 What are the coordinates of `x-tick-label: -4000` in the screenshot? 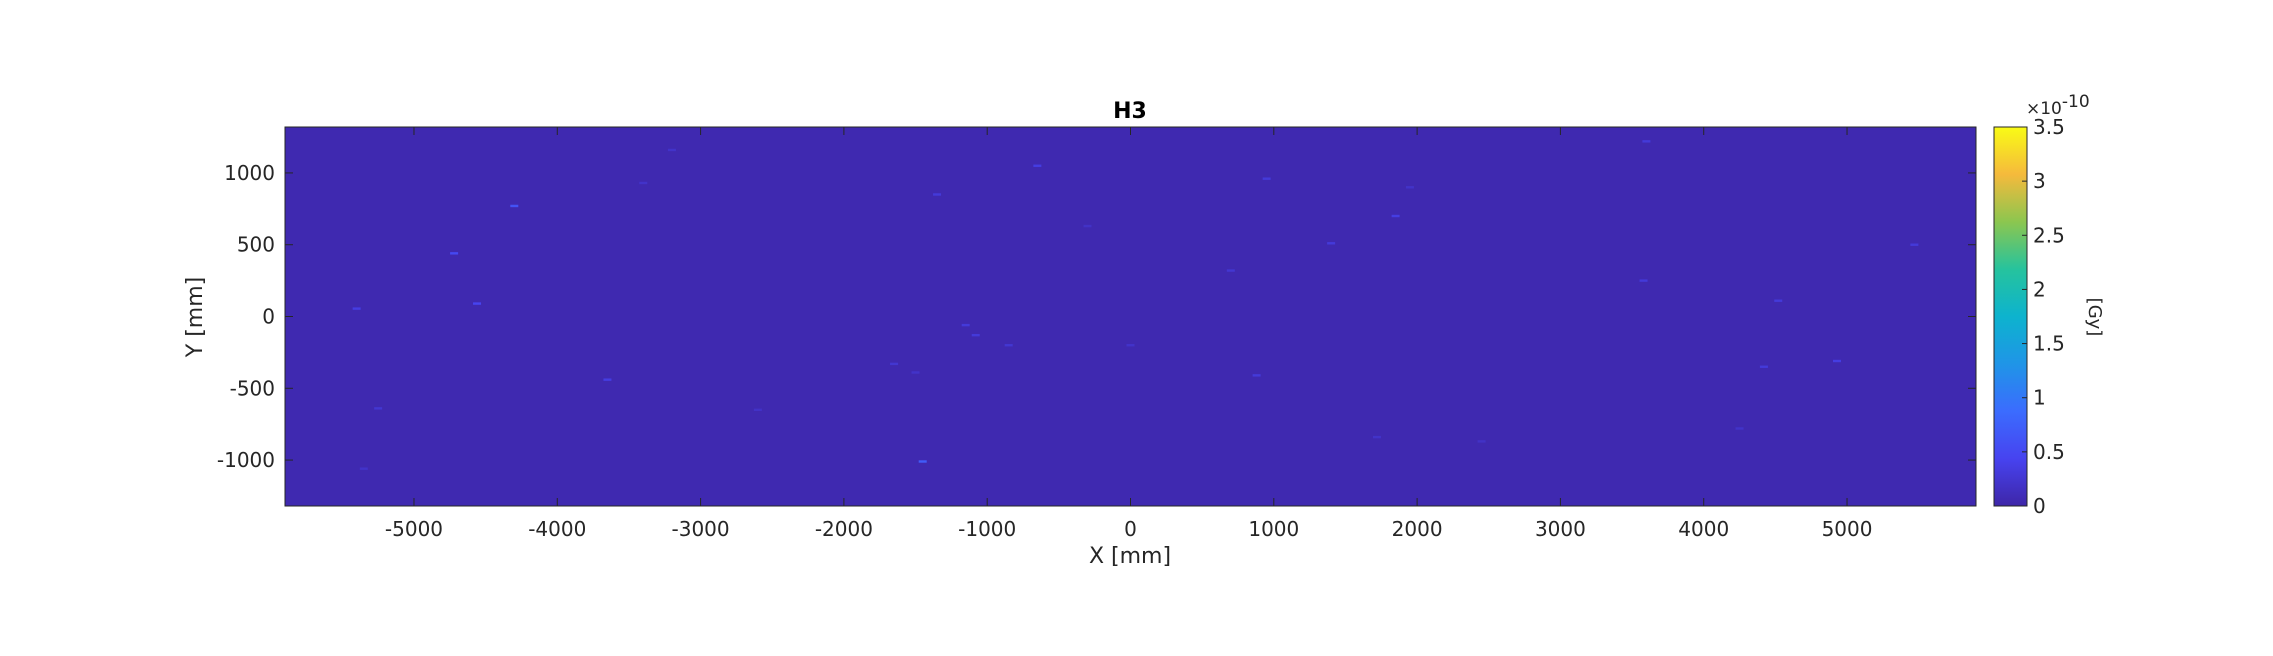 It's located at (557, 529).